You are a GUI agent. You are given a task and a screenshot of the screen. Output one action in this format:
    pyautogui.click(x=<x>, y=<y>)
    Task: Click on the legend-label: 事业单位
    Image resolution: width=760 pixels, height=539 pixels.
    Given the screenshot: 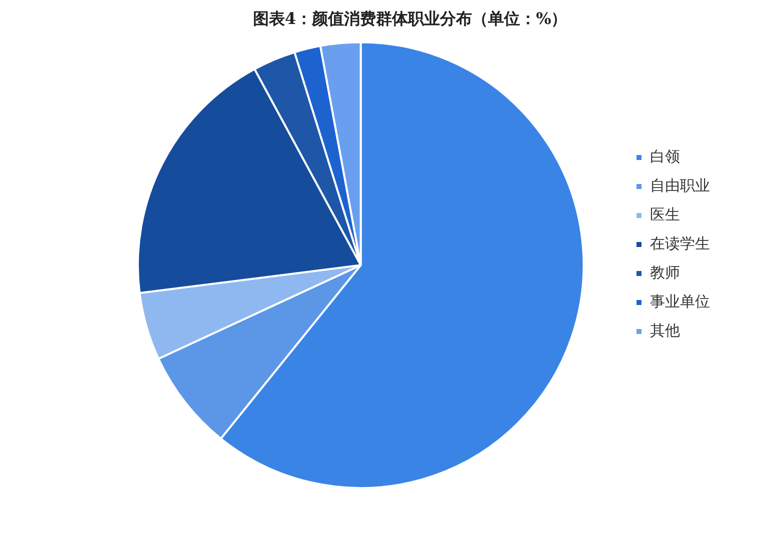 What is the action you would take?
    pyautogui.click(x=680, y=301)
    